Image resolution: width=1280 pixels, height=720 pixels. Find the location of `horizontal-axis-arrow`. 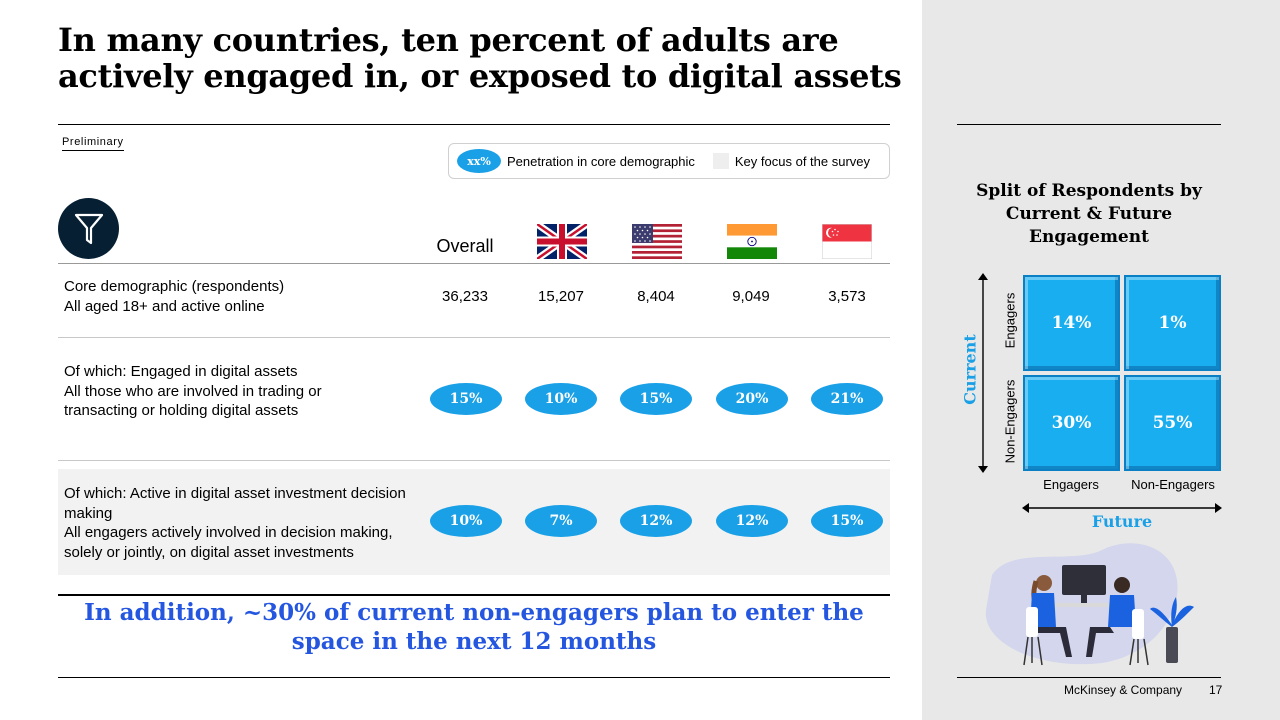

horizontal-axis-arrow is located at coordinates (1122, 508).